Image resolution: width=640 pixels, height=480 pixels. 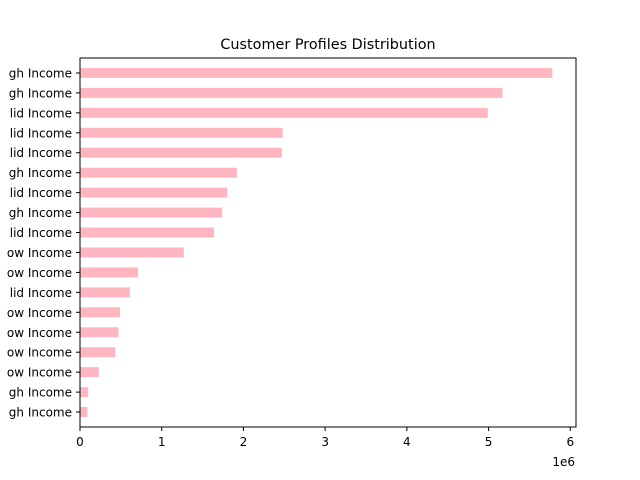 I want to click on chart-title: Customer Profiles Distribution, so click(x=327, y=45).